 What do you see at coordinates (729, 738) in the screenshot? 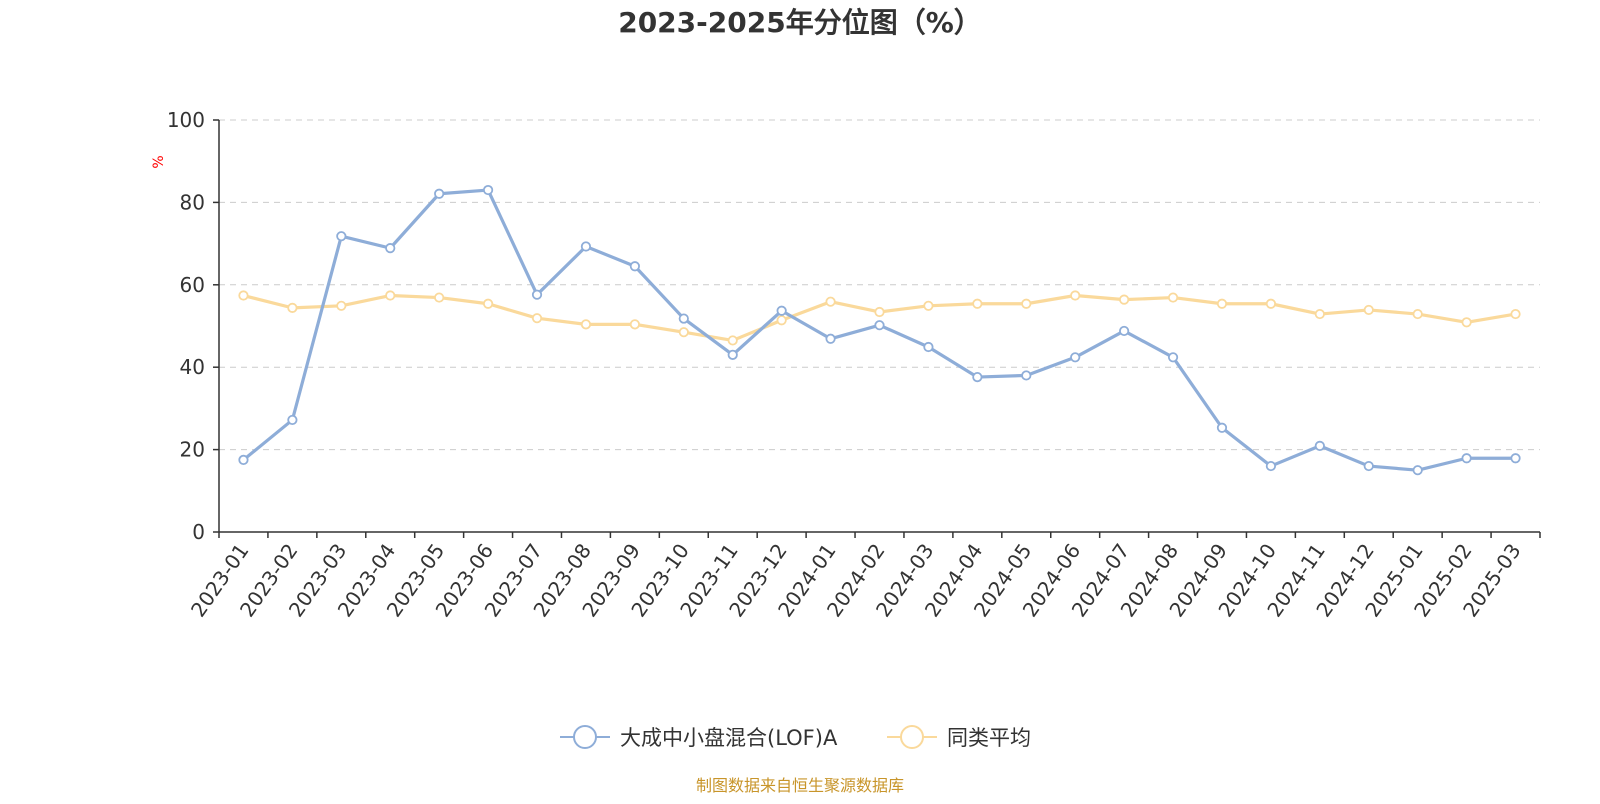
I see `legend-label-1: 大成中小盘混合(LOF)A` at bounding box center [729, 738].